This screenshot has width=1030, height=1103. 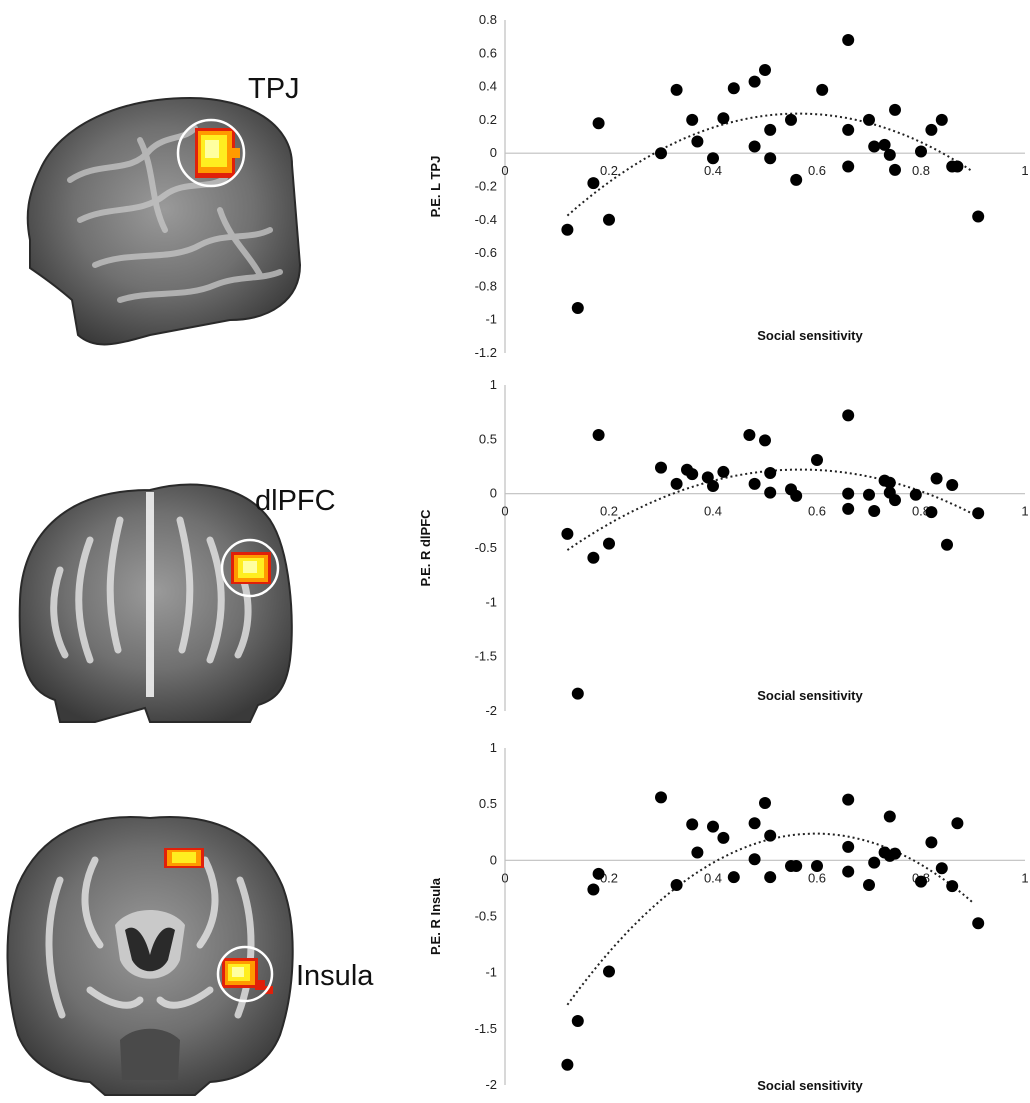 I want to click on y-tick-label: 1, so click(x=493, y=384).